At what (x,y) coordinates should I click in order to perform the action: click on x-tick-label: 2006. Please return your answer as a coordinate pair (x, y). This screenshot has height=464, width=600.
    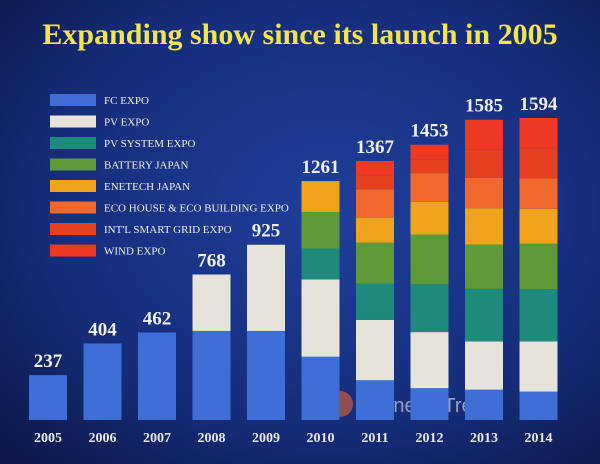
    Looking at the image, I should click on (103, 438).